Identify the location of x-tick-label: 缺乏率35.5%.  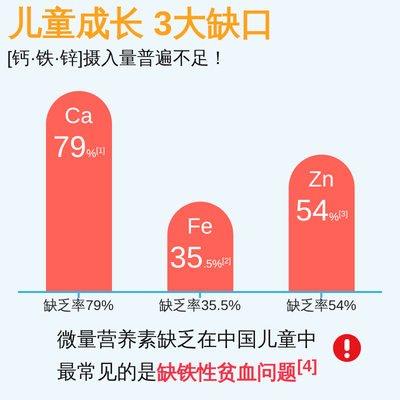
(200, 304).